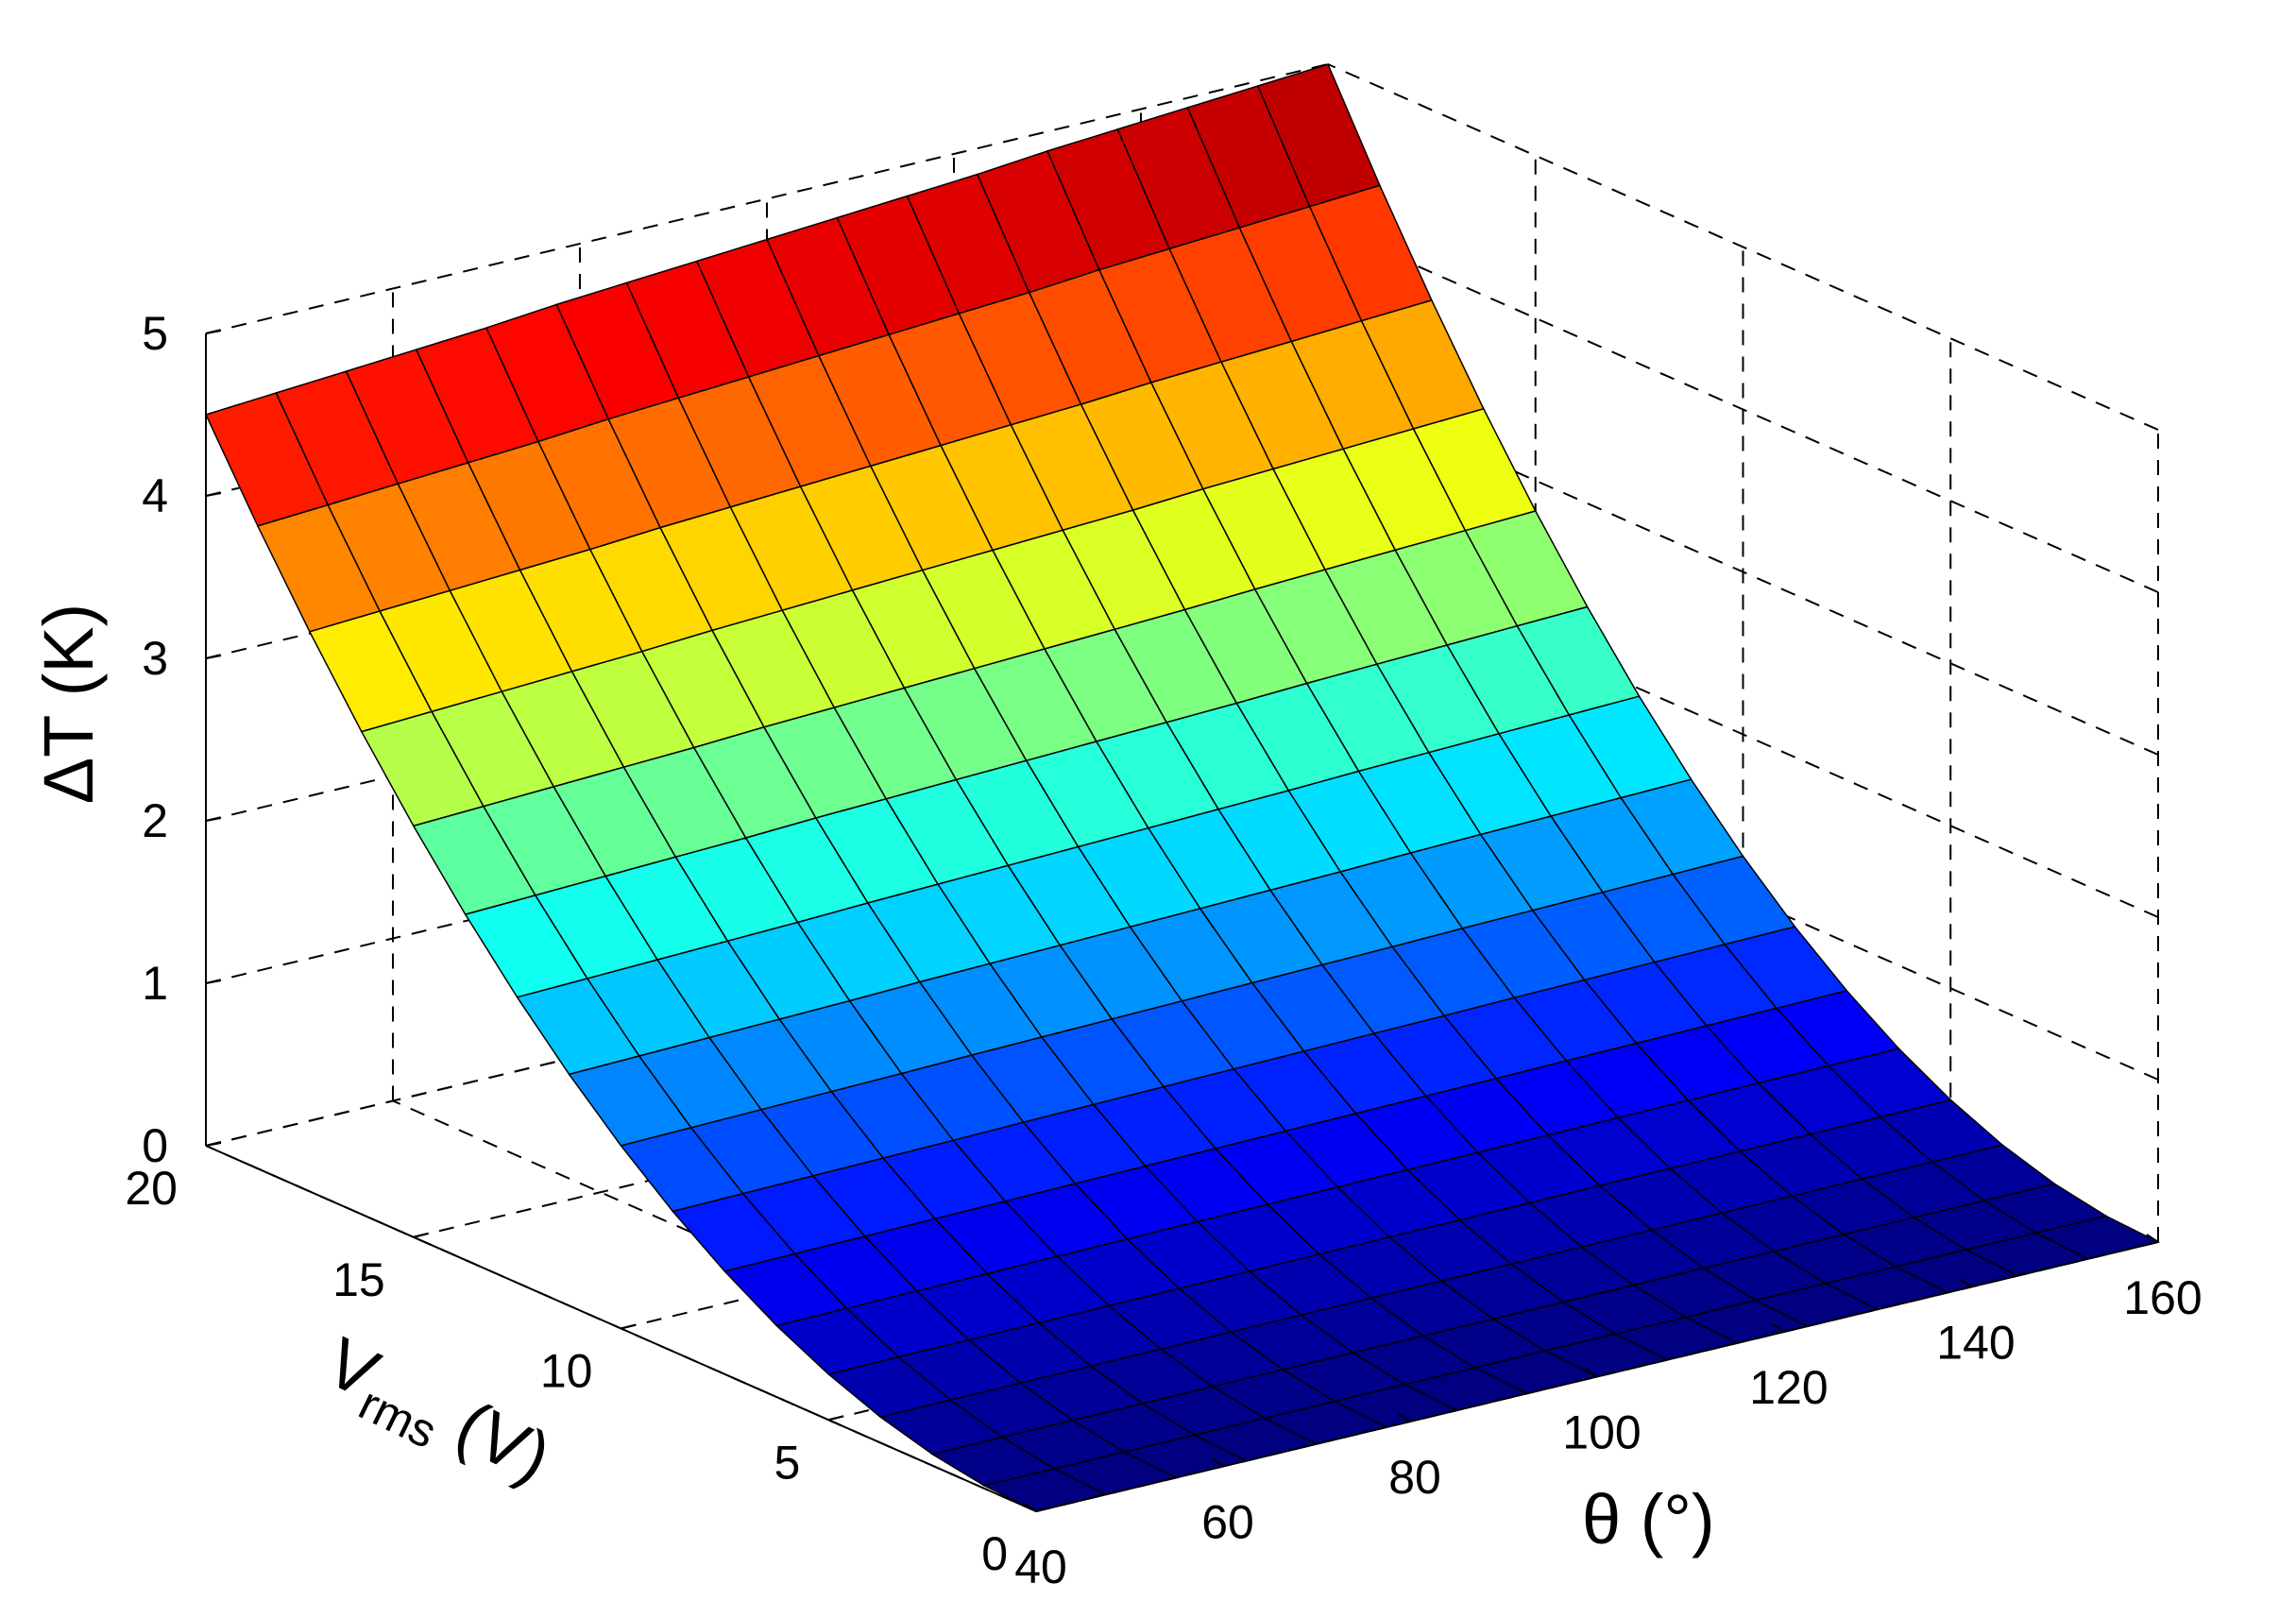 The image size is (2296, 1601). I want to click on theta-tick-label: 40, so click(1041, 1567).